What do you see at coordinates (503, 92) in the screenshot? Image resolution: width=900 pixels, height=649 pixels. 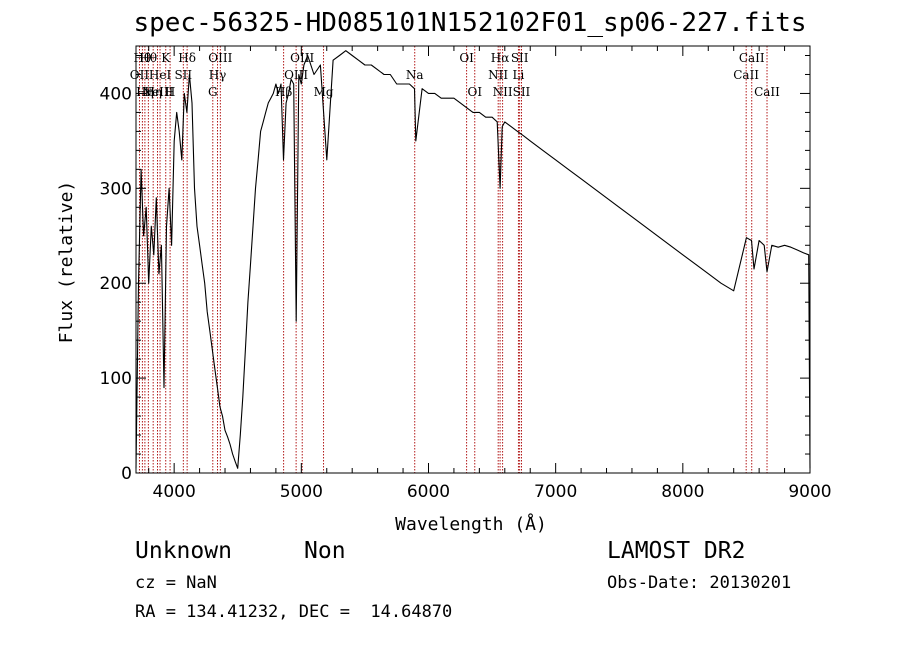 I see `line-label-23: NII` at bounding box center [503, 92].